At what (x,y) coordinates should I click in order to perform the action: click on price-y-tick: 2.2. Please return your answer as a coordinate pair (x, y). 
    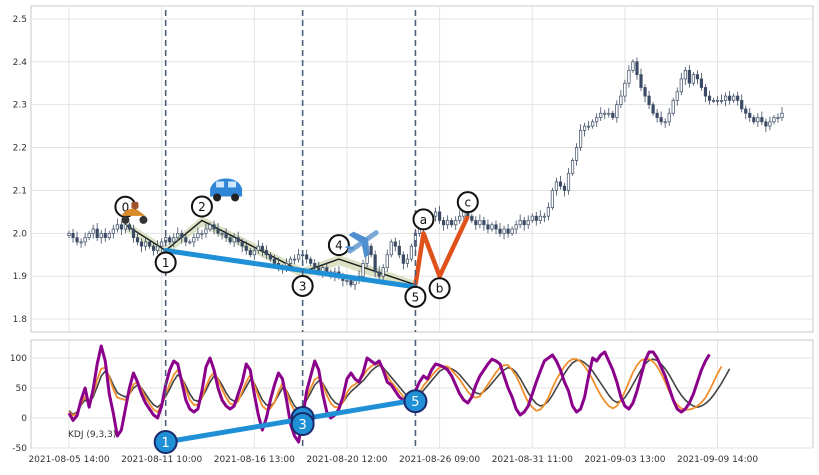
    Looking at the image, I should click on (20, 149).